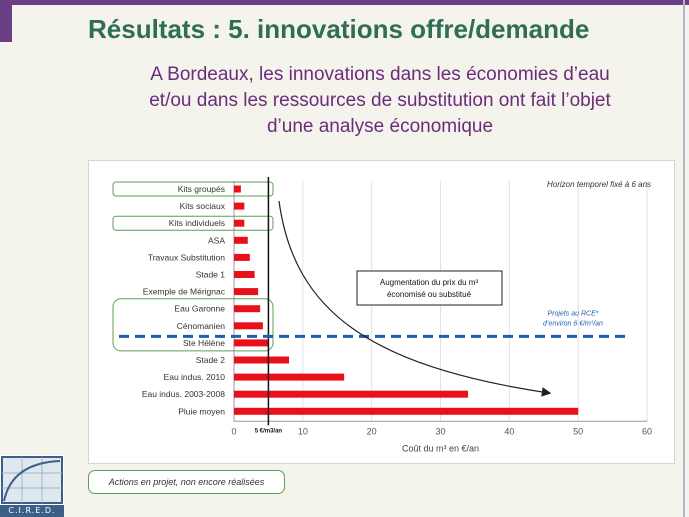 The width and height of the screenshot is (689, 517). What do you see at coordinates (203, 206) in the screenshot?
I see `category-label: Kits sociaux` at bounding box center [203, 206].